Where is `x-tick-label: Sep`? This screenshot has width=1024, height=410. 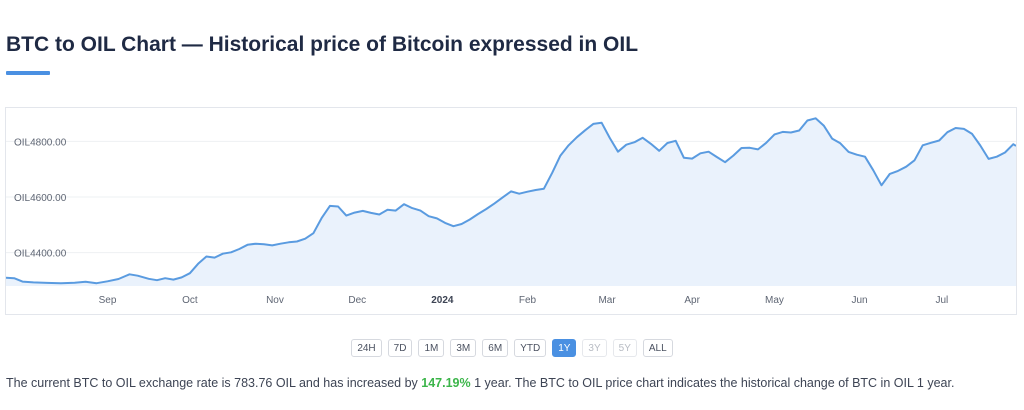 x-tick-label: Sep is located at coordinates (108, 300).